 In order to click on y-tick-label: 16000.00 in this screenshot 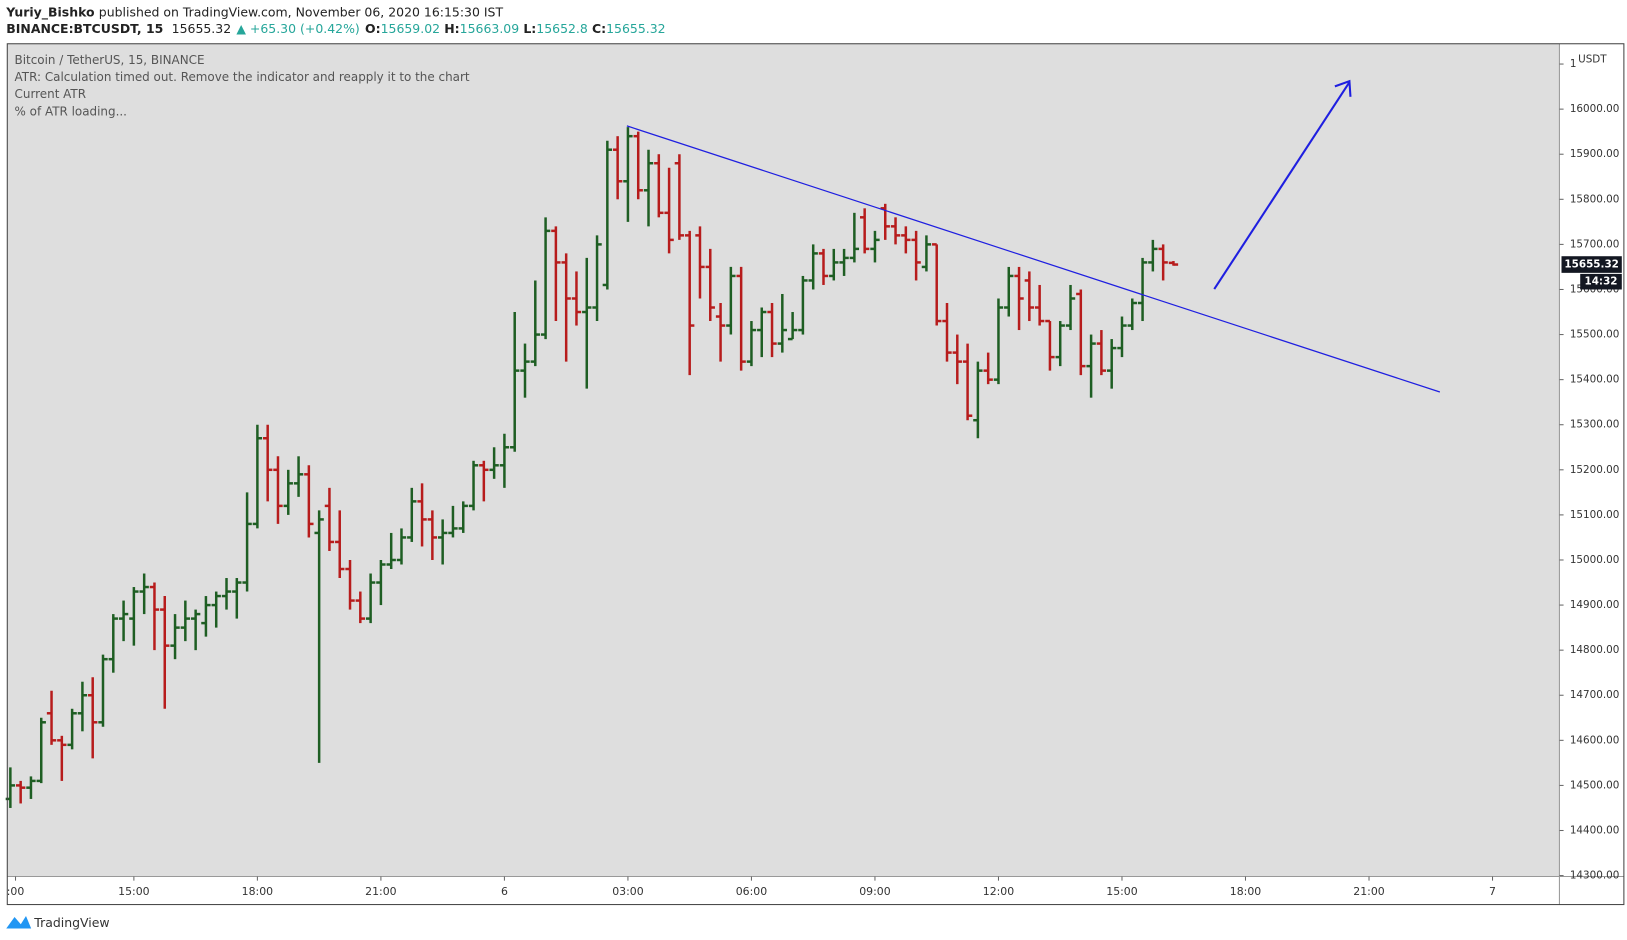, I will do `click(1595, 109)`.